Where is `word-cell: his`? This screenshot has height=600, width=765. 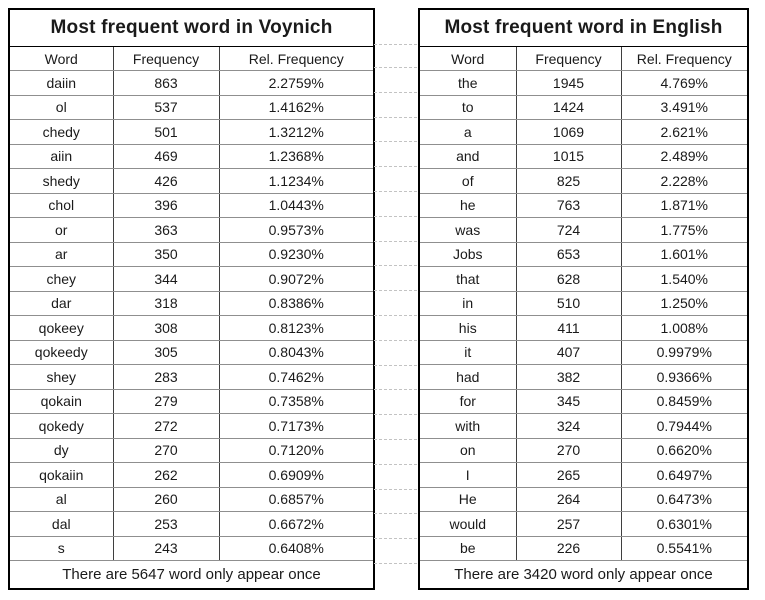
word-cell: his is located at coordinates (467, 328).